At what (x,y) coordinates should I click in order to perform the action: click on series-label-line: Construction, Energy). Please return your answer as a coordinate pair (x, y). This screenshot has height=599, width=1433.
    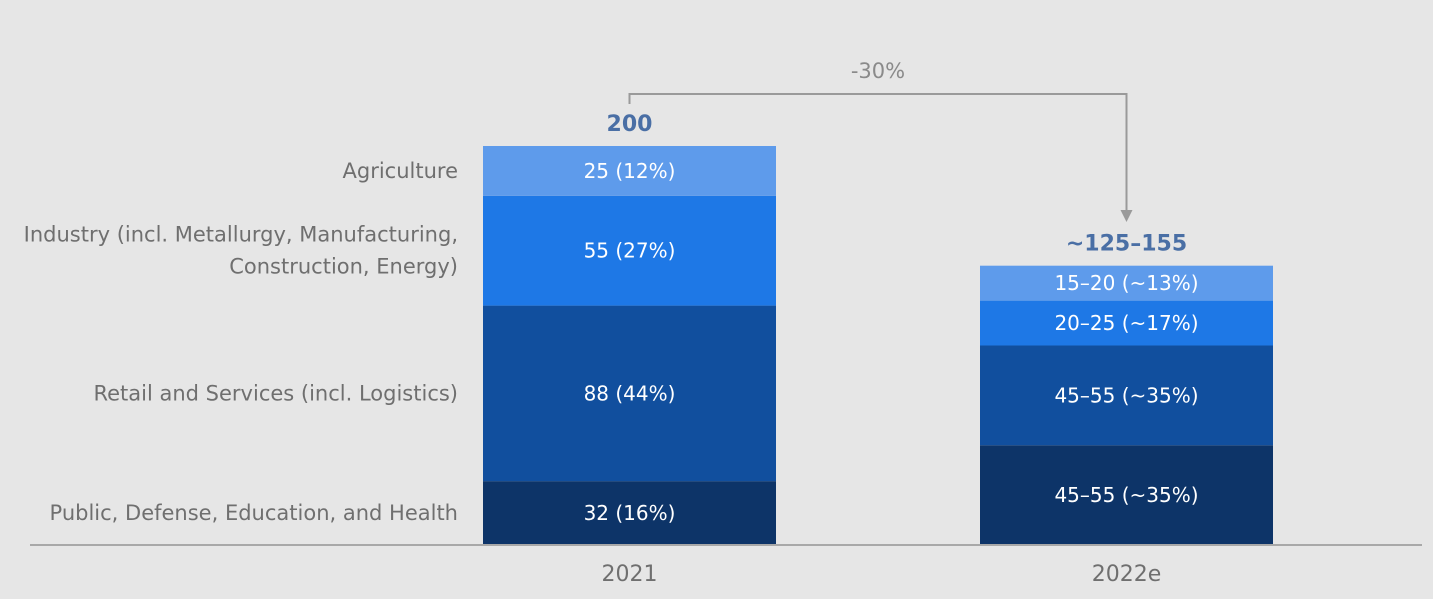
    Looking at the image, I should click on (343, 267).